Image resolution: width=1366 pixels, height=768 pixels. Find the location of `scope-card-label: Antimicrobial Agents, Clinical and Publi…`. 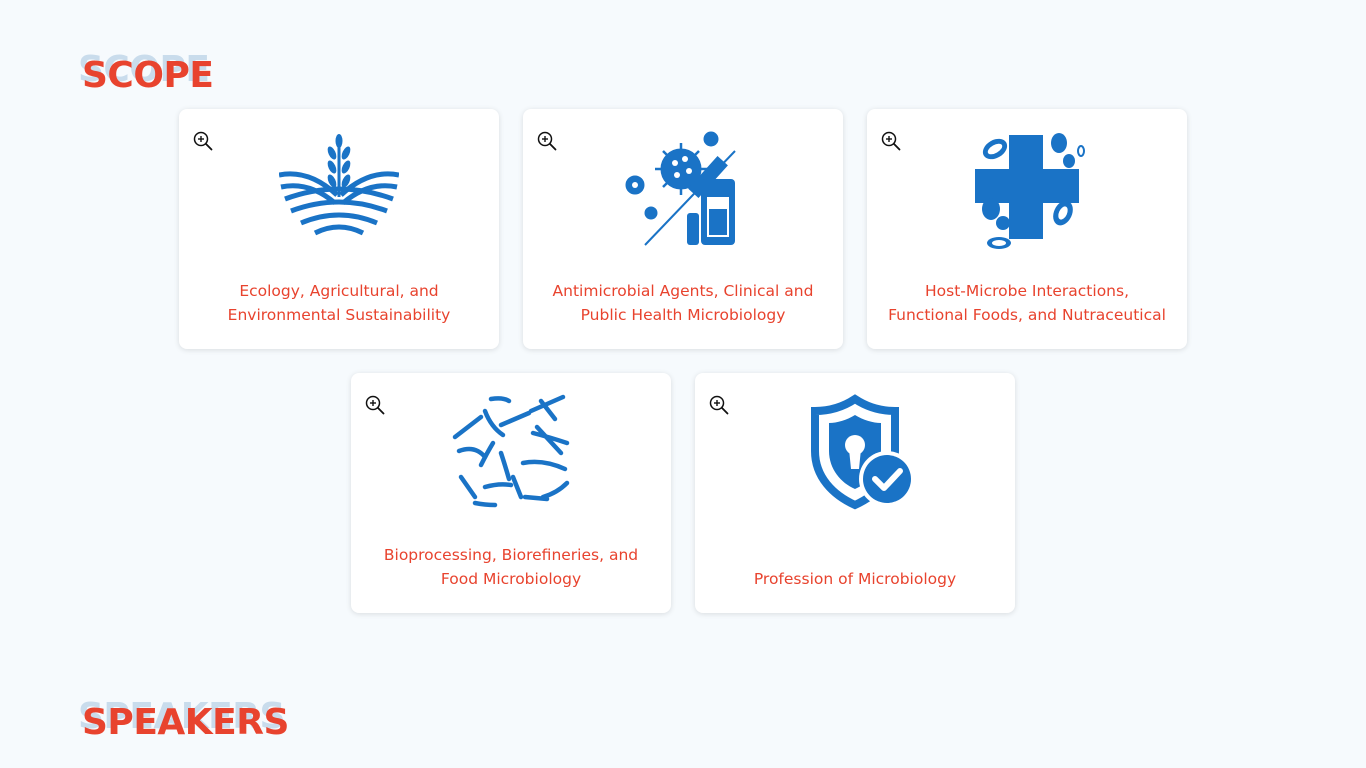

scope-card-label: Antimicrobial Agents, Clinical and Publi… is located at coordinates (683, 303).